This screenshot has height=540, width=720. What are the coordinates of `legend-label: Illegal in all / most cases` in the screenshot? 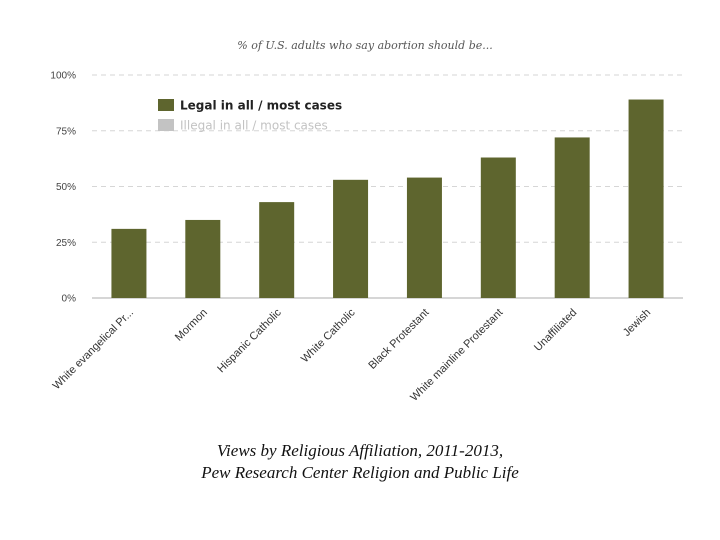 It's located at (254, 126).